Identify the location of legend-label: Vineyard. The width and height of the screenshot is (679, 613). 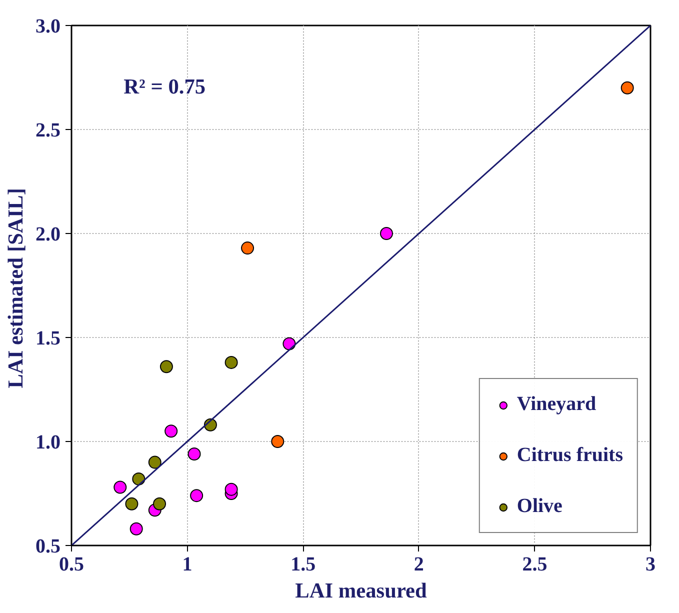
(556, 404).